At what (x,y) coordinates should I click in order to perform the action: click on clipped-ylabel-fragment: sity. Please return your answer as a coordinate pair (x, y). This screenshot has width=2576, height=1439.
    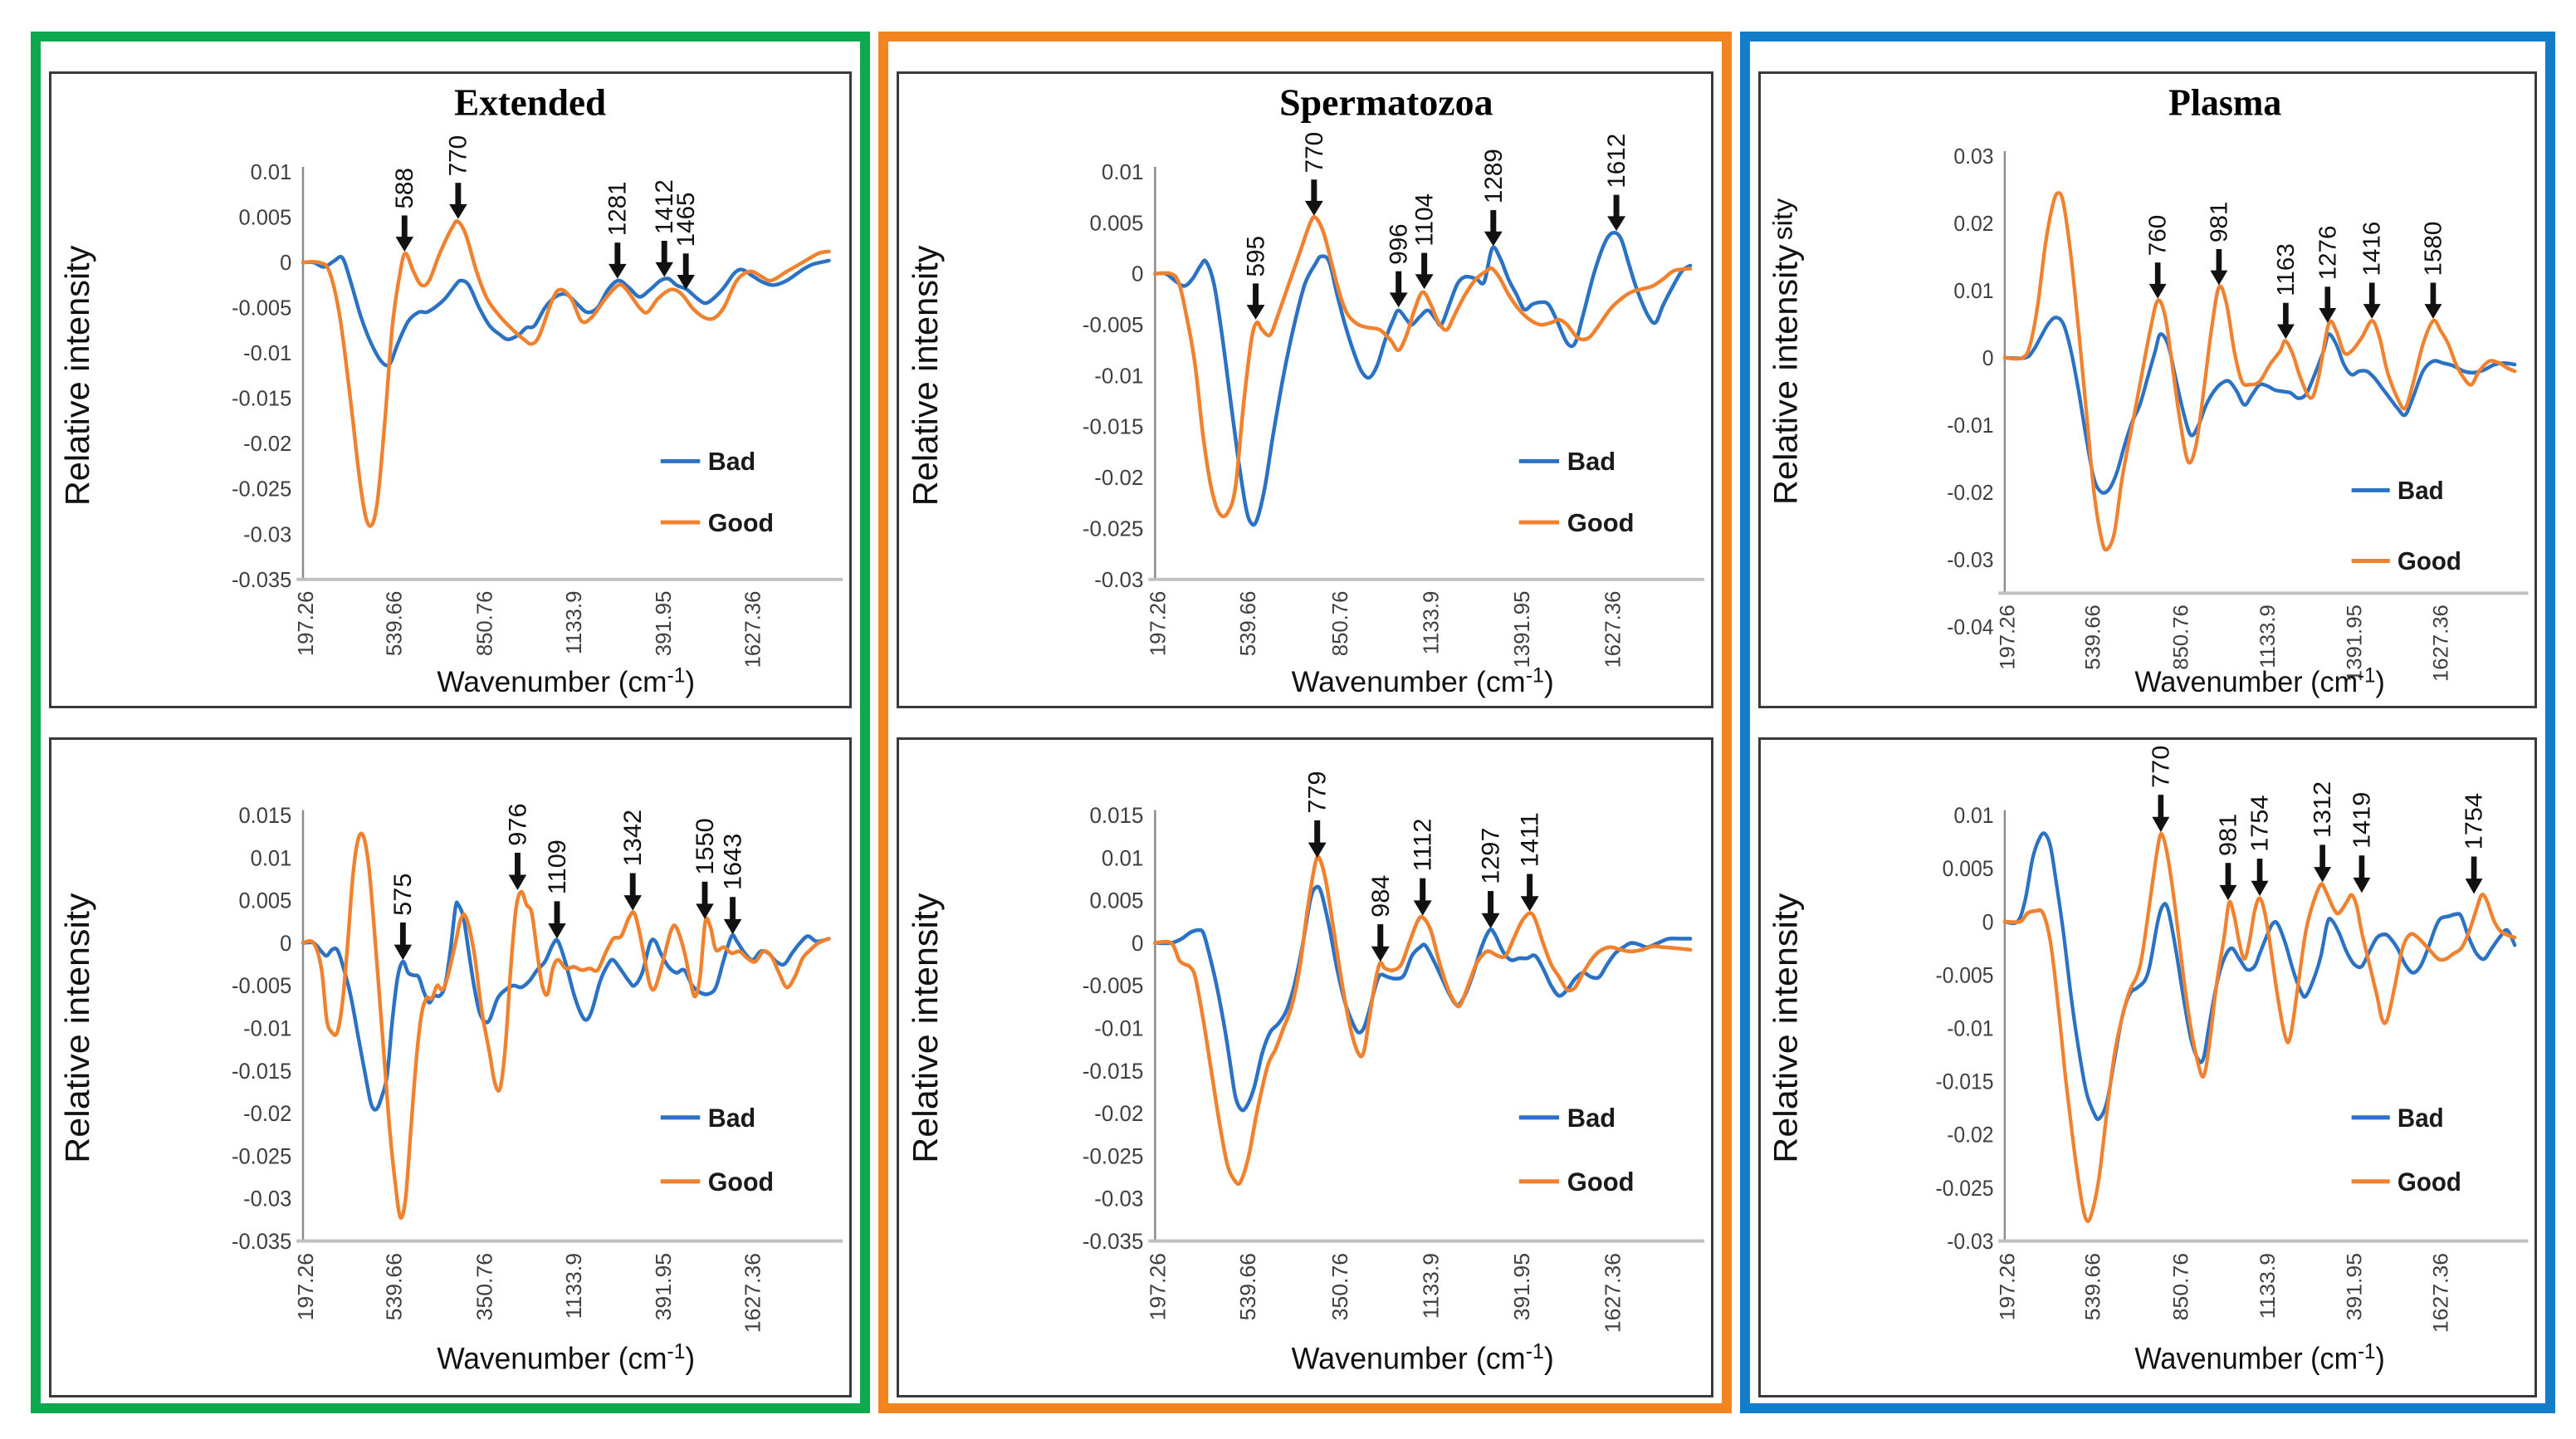
    Looking at the image, I should click on (1782, 219).